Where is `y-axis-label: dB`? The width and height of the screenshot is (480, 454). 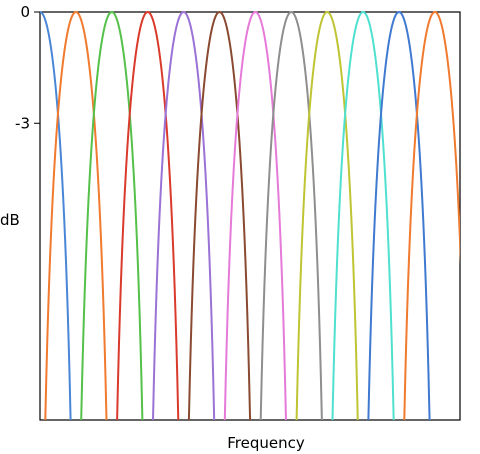
y-axis-label: dB is located at coordinates (10, 220).